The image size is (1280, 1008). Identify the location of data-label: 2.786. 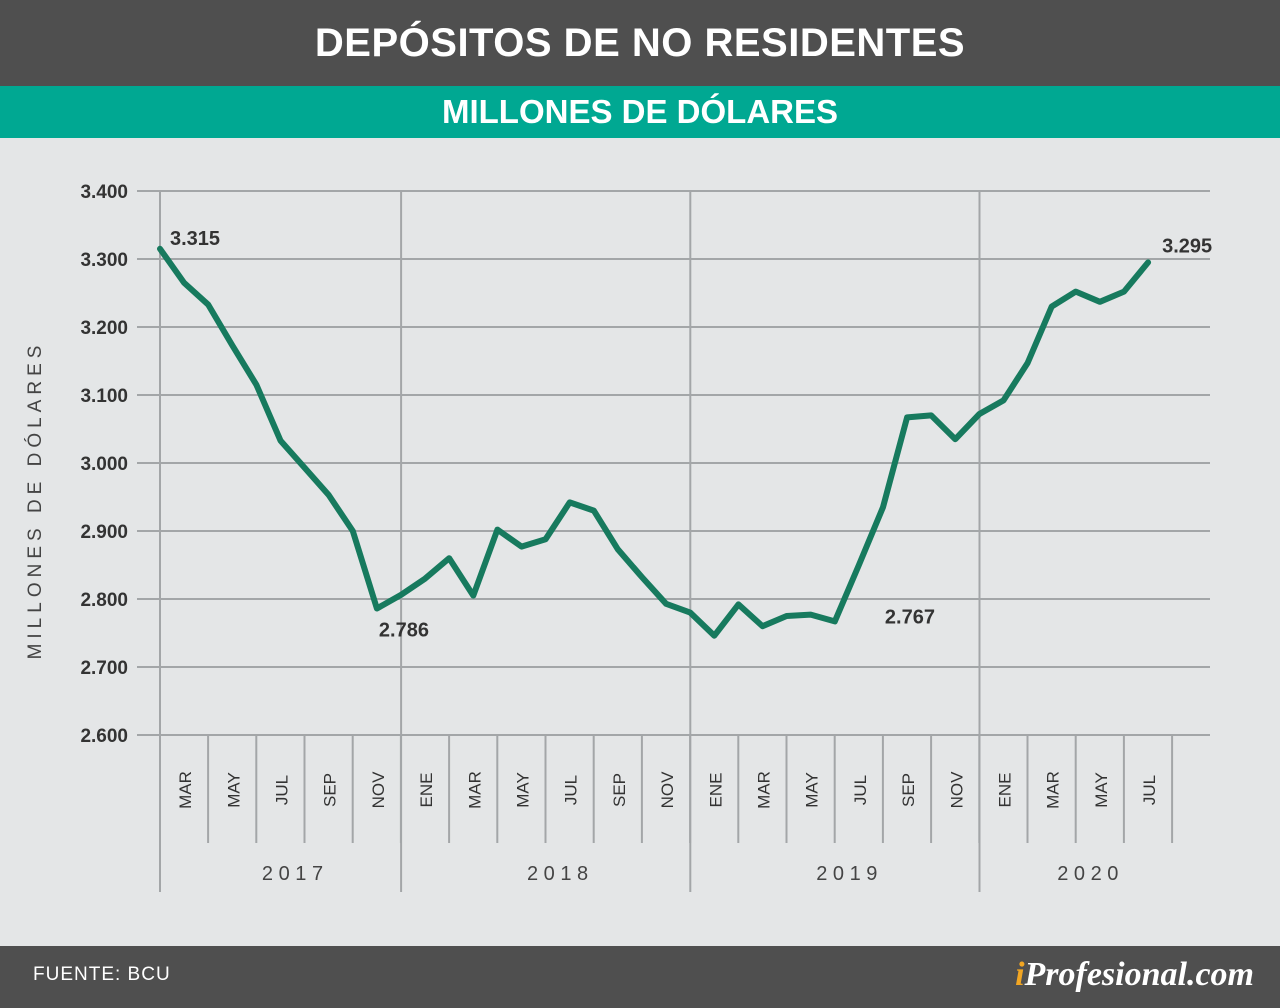
(404, 631).